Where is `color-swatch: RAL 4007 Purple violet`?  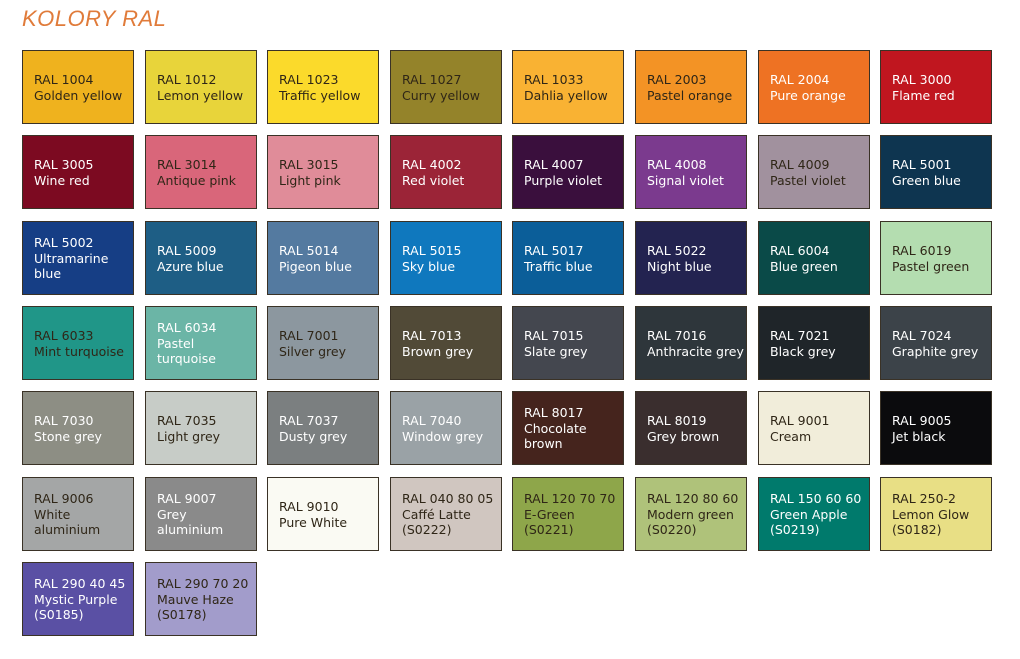
color-swatch: RAL 4007 Purple violet is located at coordinates (568, 172).